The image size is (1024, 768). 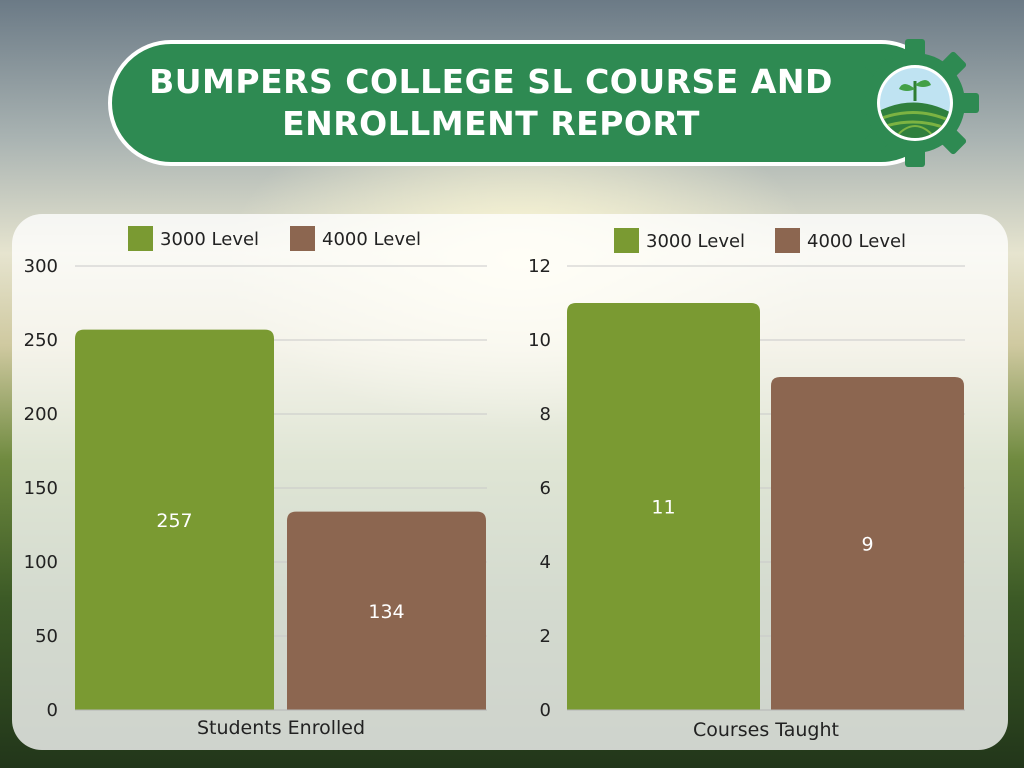 What do you see at coordinates (41, 340) in the screenshot?
I see `y-tick-label: 250` at bounding box center [41, 340].